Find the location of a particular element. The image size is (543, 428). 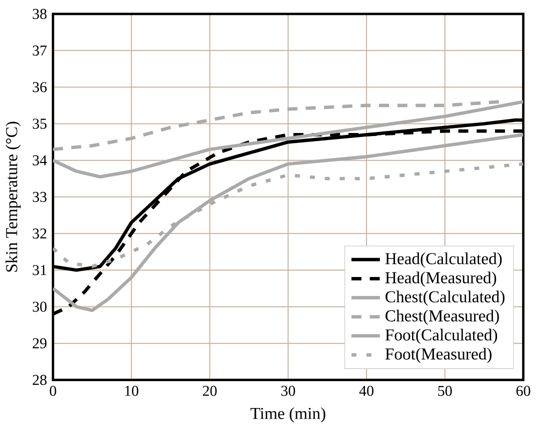

legend-label: Chest(Calculated) is located at coordinates (445, 298).